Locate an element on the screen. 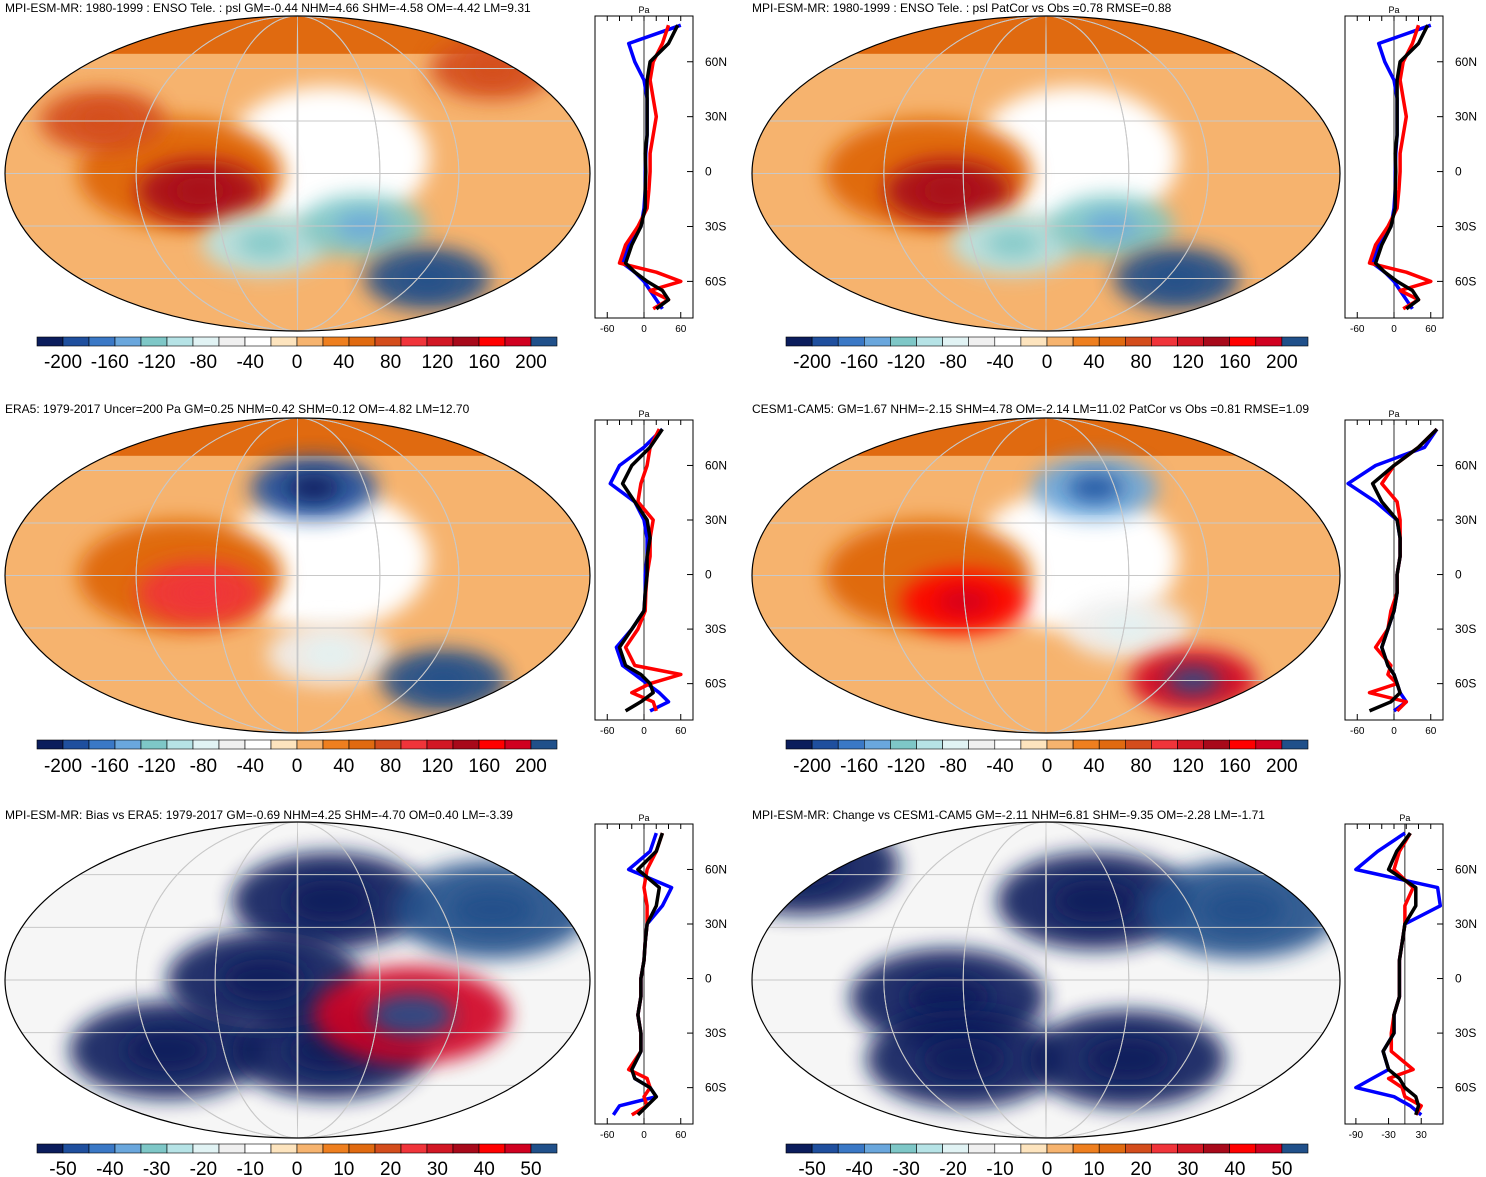  colorbar-label: -10 is located at coordinates (999, 1168).